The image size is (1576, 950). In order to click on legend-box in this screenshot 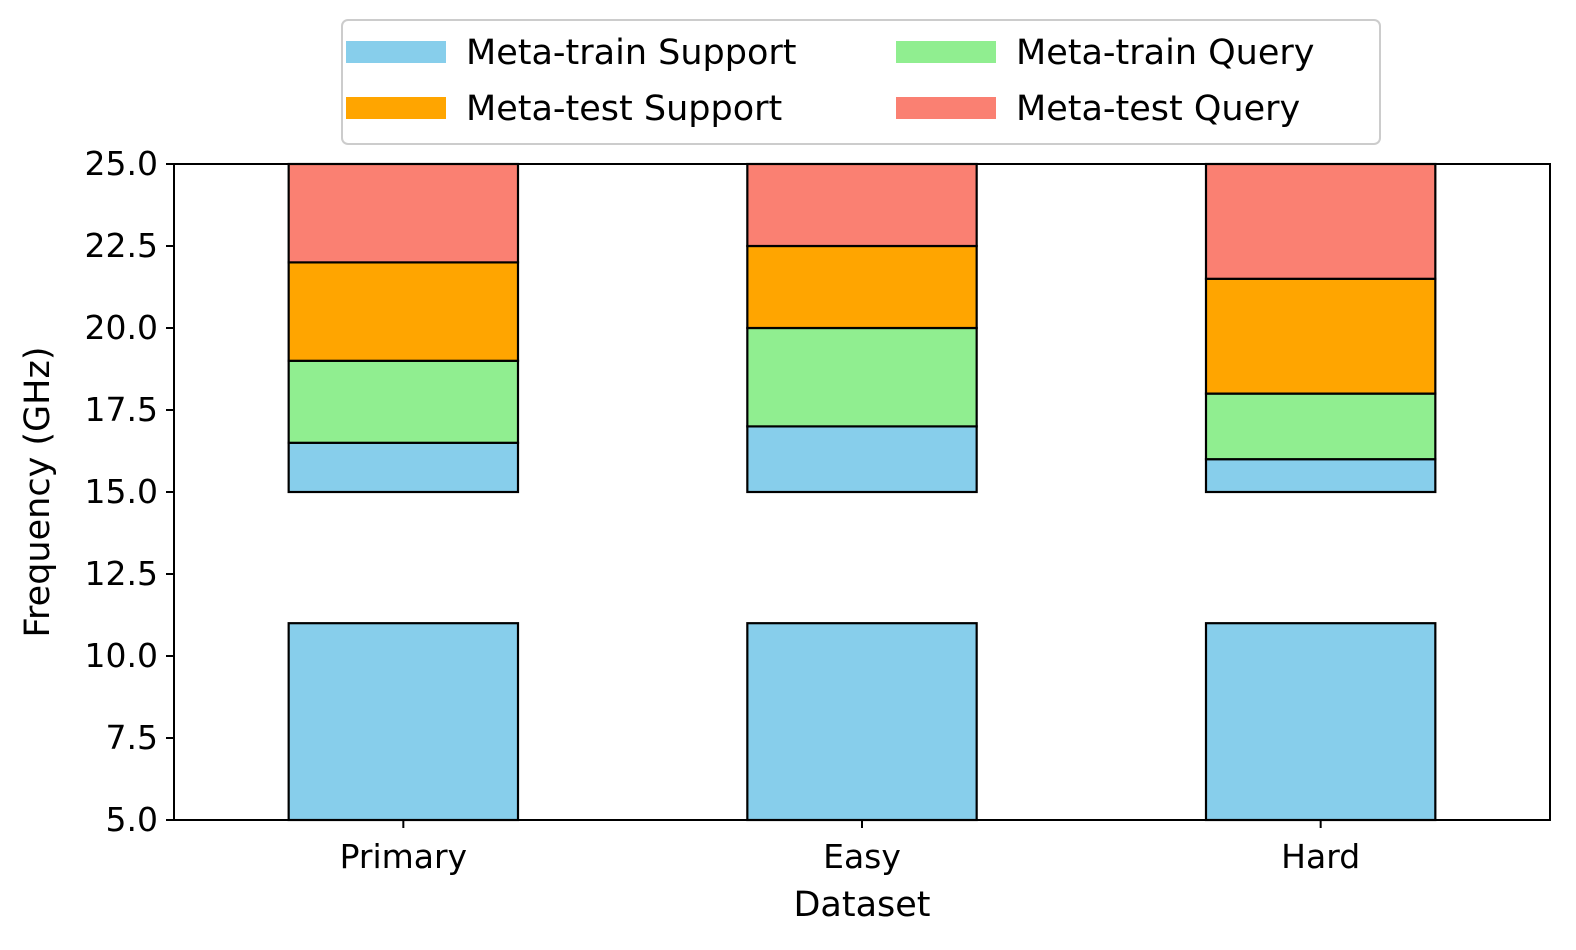, I will do `click(861, 82)`.